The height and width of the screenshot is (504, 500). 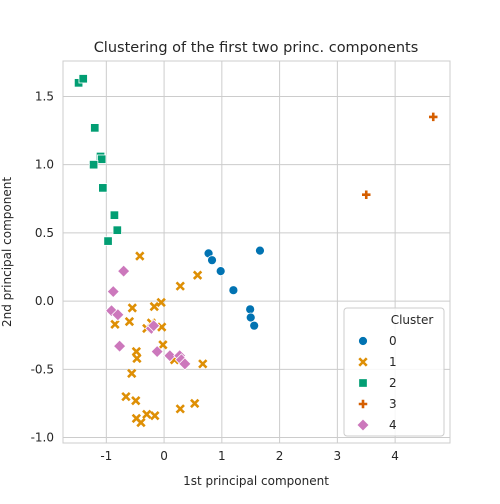 What do you see at coordinates (42, 369) in the screenshot?
I see `y-tick-label: -0.5` at bounding box center [42, 369].